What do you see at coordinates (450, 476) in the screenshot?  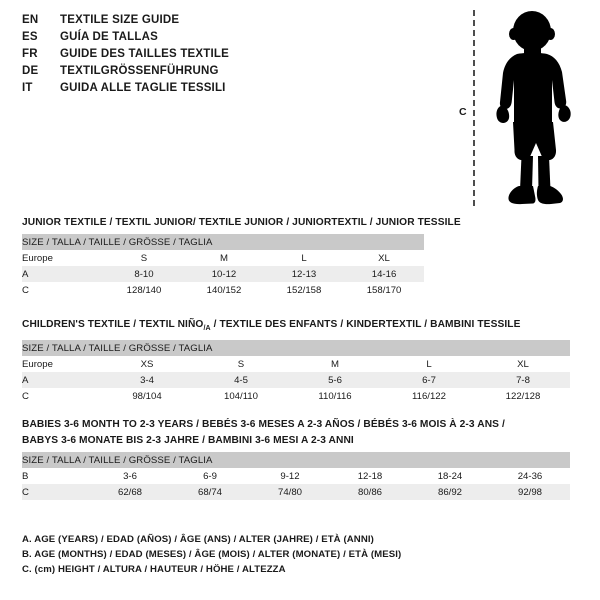 I see `cell-value: 18-24` at bounding box center [450, 476].